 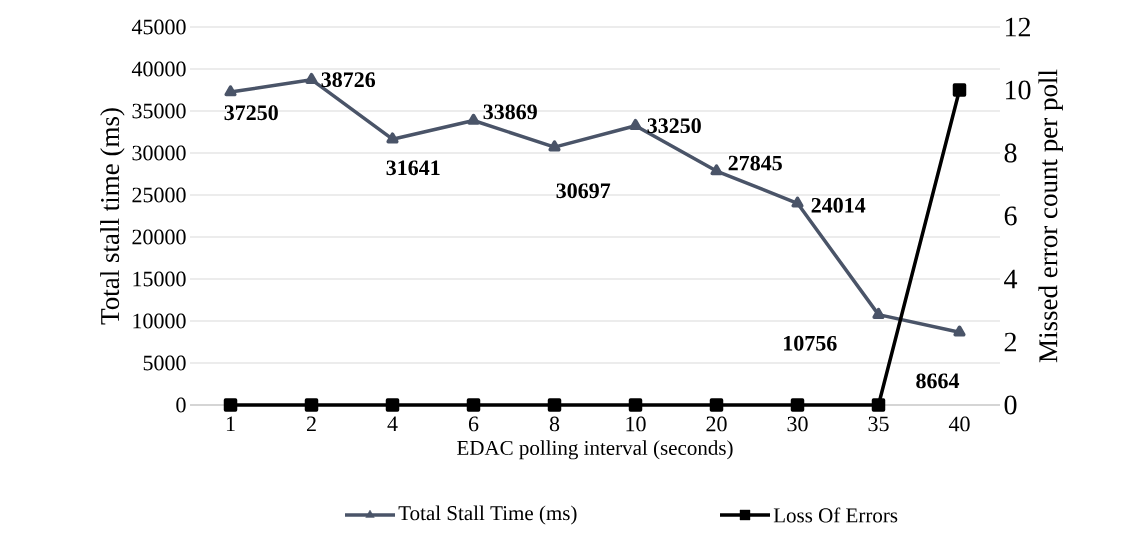 What do you see at coordinates (510, 112) in the screenshot?
I see `data-label: 33869` at bounding box center [510, 112].